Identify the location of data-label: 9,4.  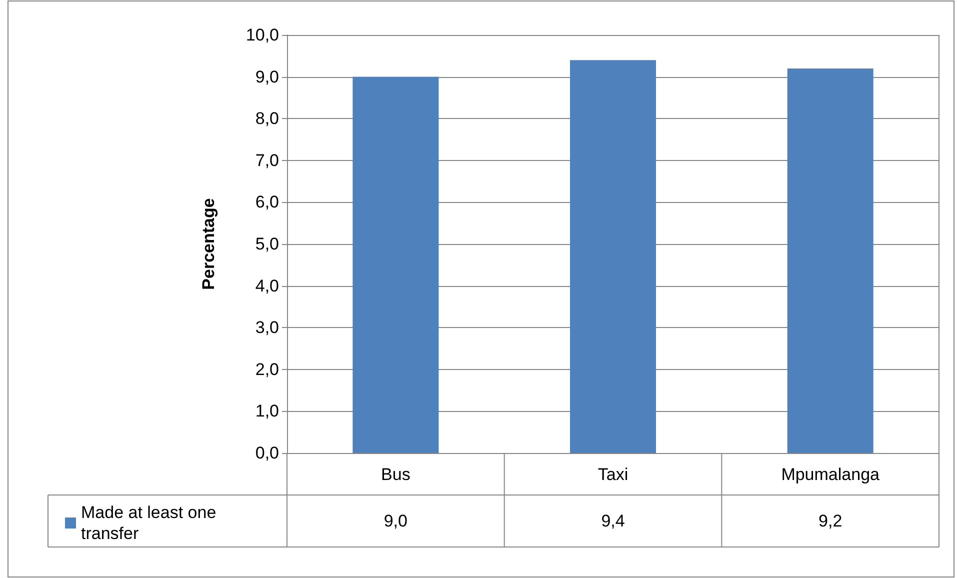
(613, 521).